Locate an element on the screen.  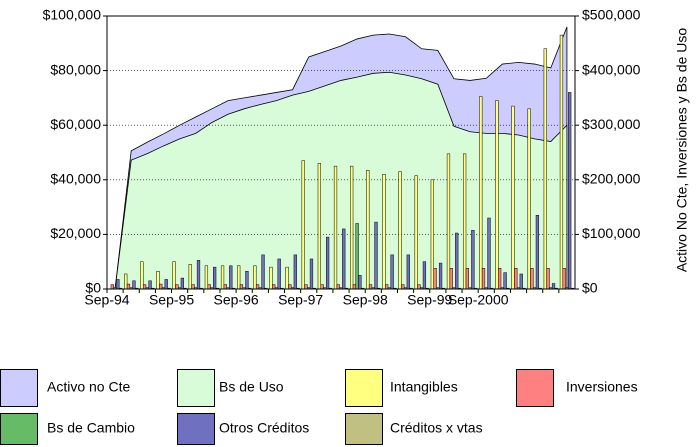
legend-label: Inversiones is located at coordinates (602, 387).